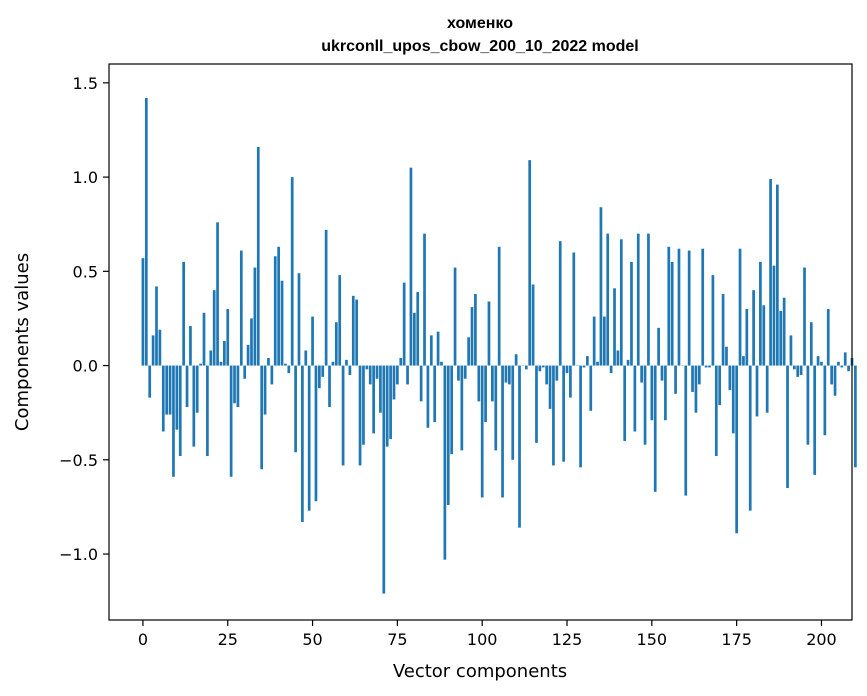 This screenshot has width=867, height=696. I want to click on x-tick-label: 75, so click(397, 639).